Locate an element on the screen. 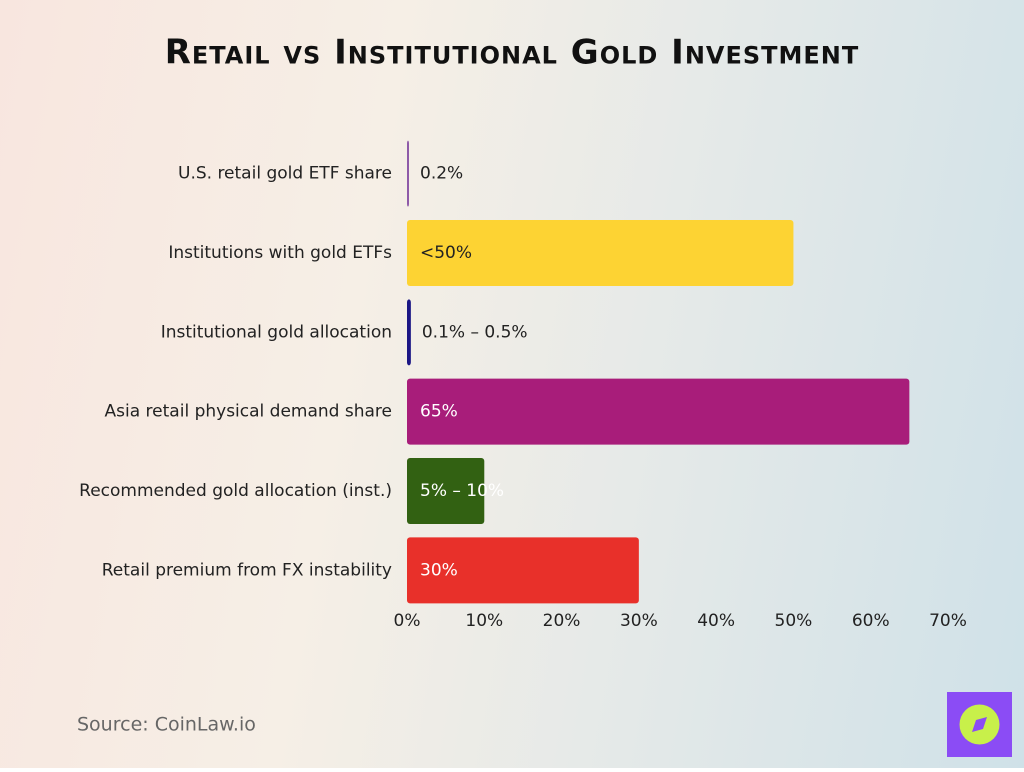 This screenshot has height=772, width=1024. value-label: 65% is located at coordinates (439, 412).